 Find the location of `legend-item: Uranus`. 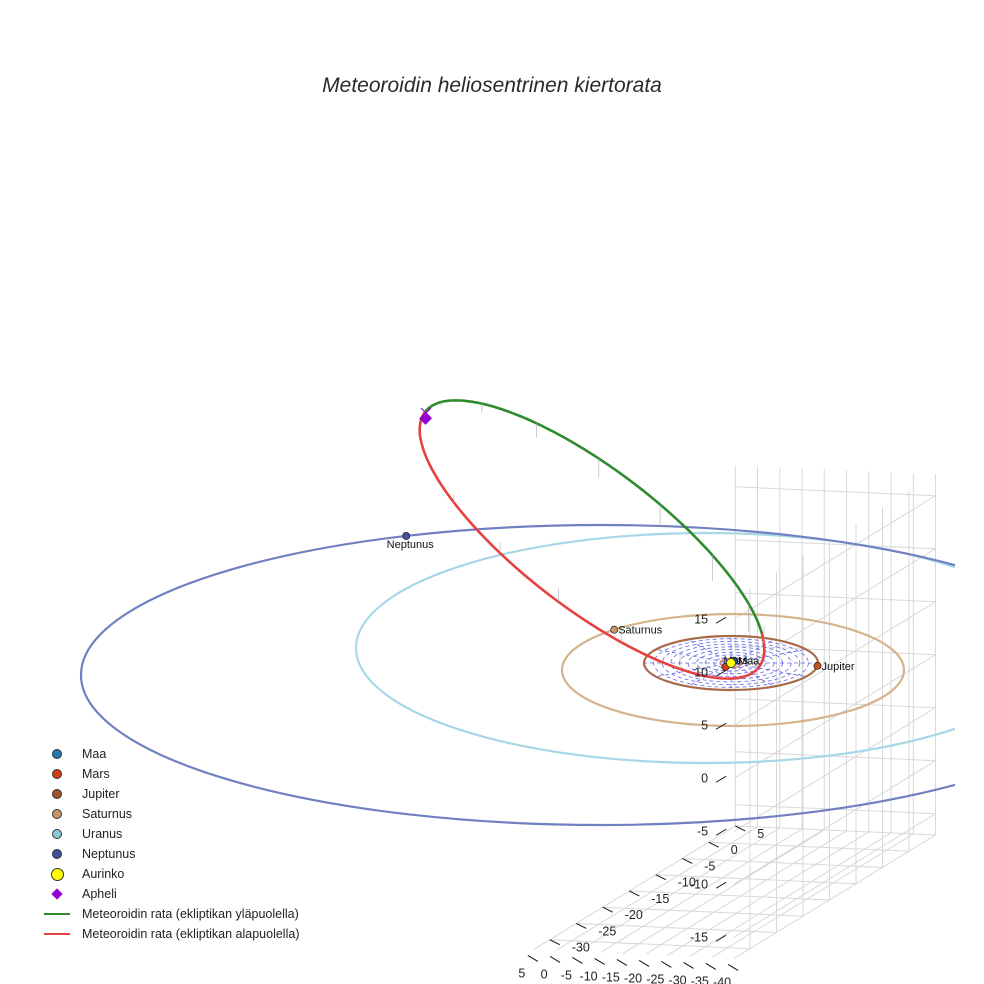

legend-item: Uranus is located at coordinates (169, 834).